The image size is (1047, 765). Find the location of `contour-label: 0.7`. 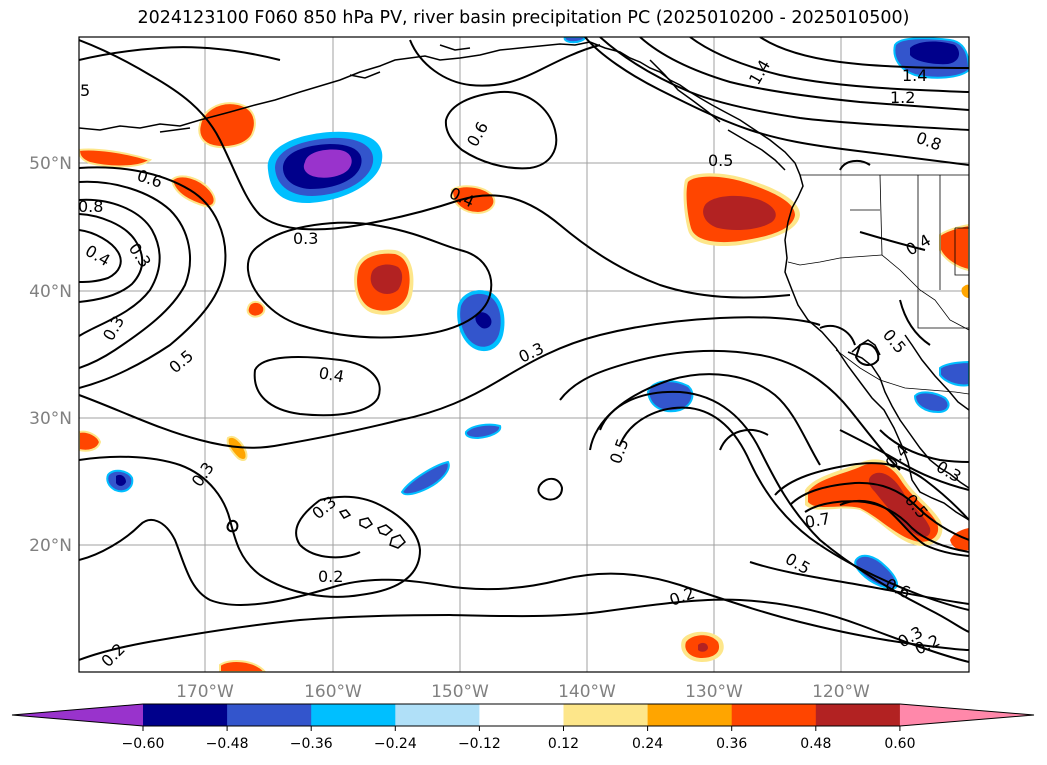

contour-label: 0.7 is located at coordinates (817, 520).